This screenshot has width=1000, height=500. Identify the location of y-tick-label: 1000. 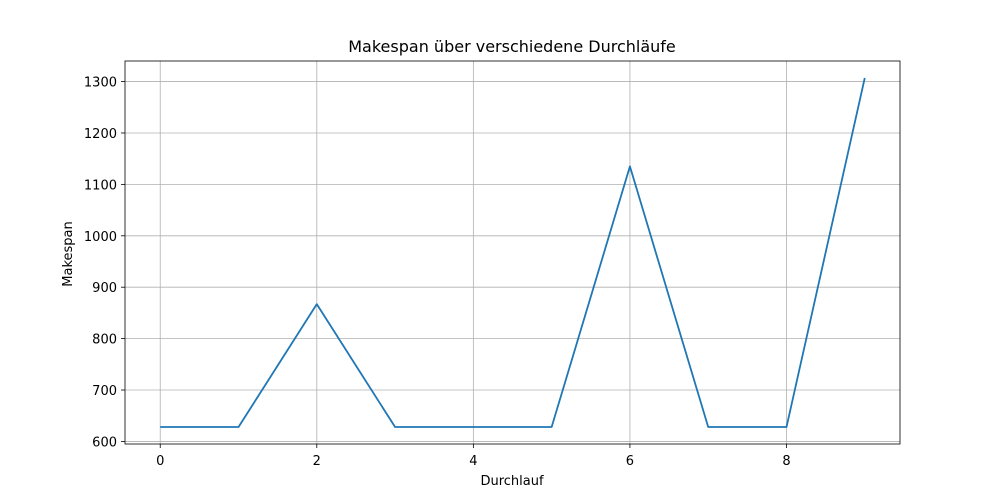
(100, 237).